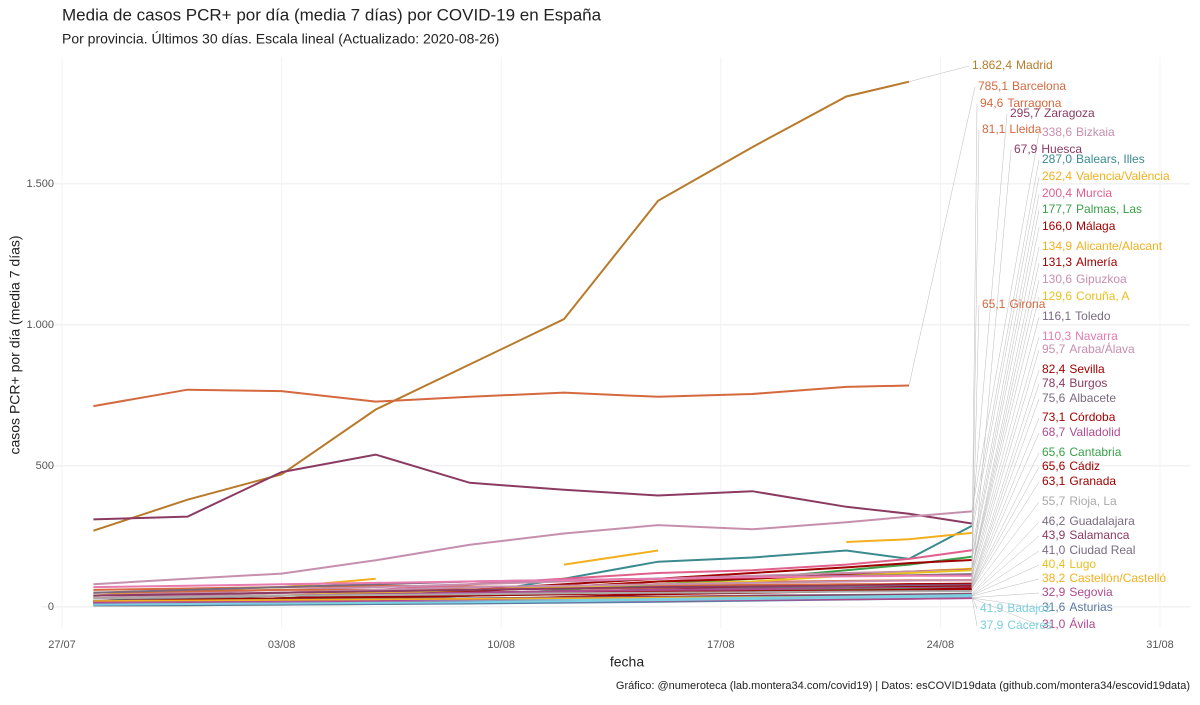  Describe the element at coordinates (1054, 564) in the screenshot. I see `value-label: 40,4` at that location.